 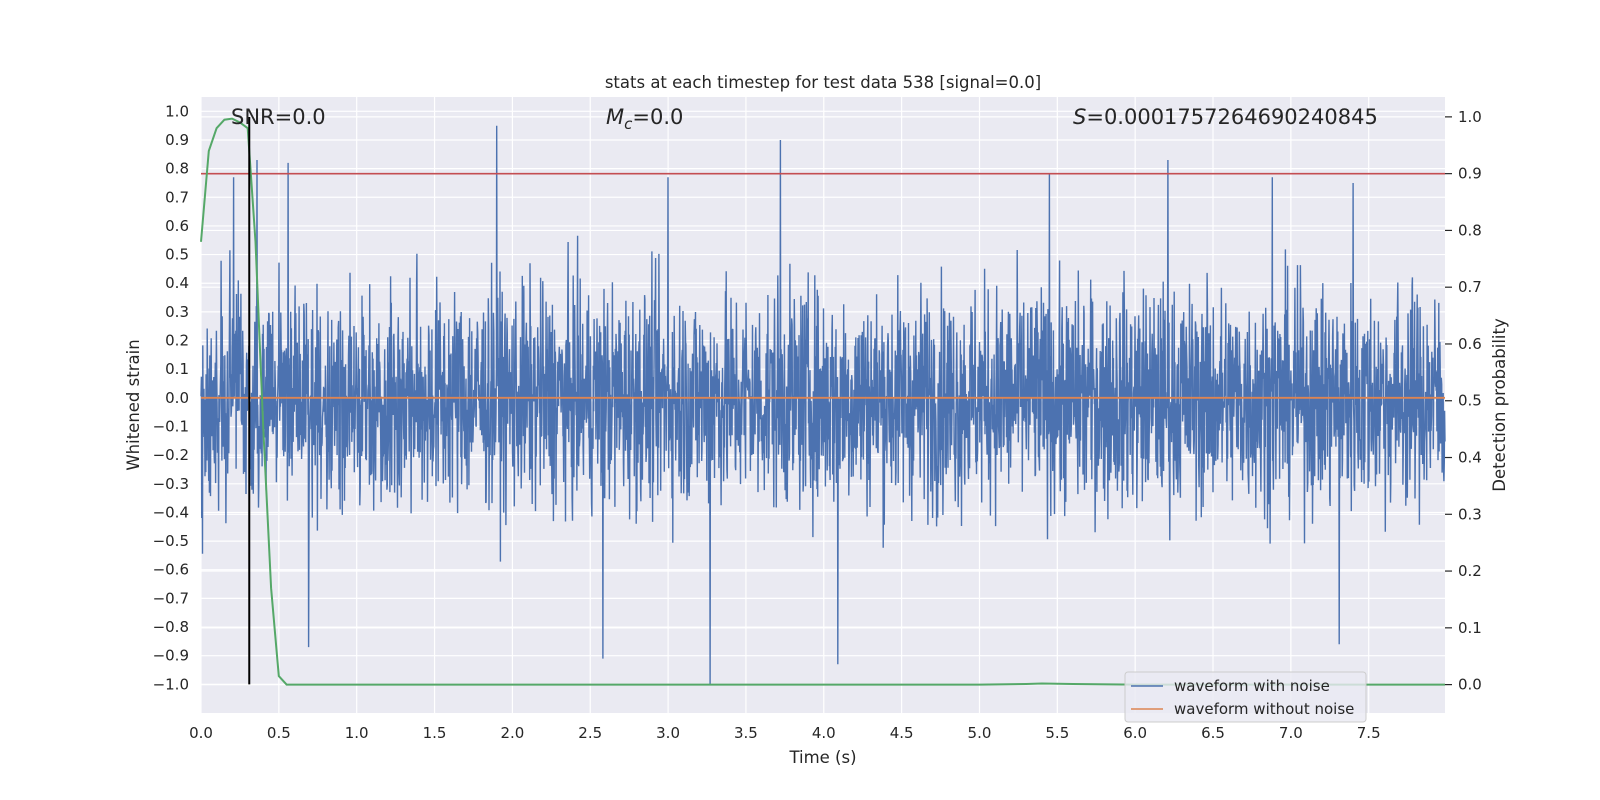 What do you see at coordinates (171, 426) in the screenshot?
I see `y-left-tick-label: −0.1` at bounding box center [171, 426].